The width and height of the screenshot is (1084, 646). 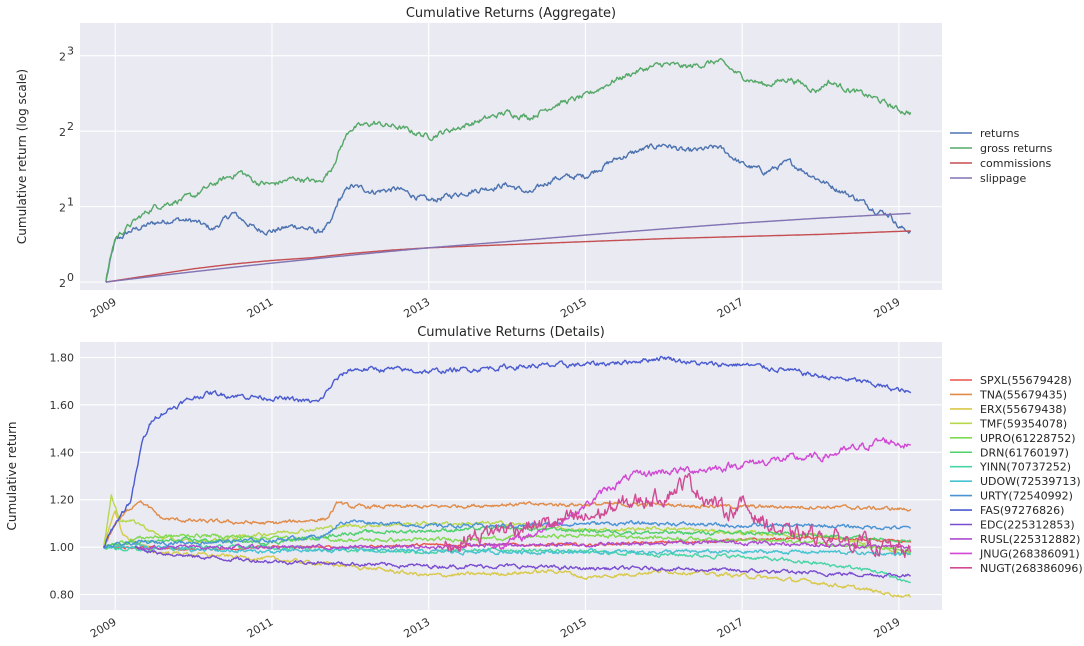 What do you see at coordinates (508, 256) in the screenshot?
I see `series-line-commissions` at bounding box center [508, 256].